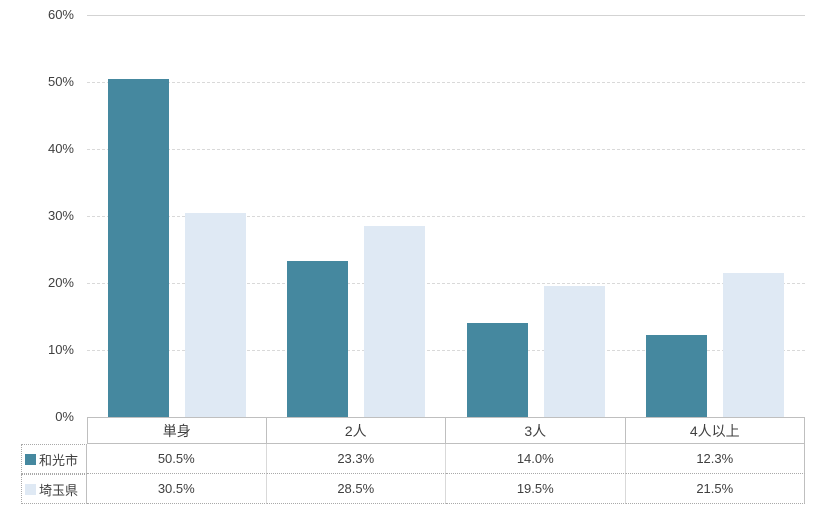  I want to click on value-cell: 28.5%, so click(356, 489).